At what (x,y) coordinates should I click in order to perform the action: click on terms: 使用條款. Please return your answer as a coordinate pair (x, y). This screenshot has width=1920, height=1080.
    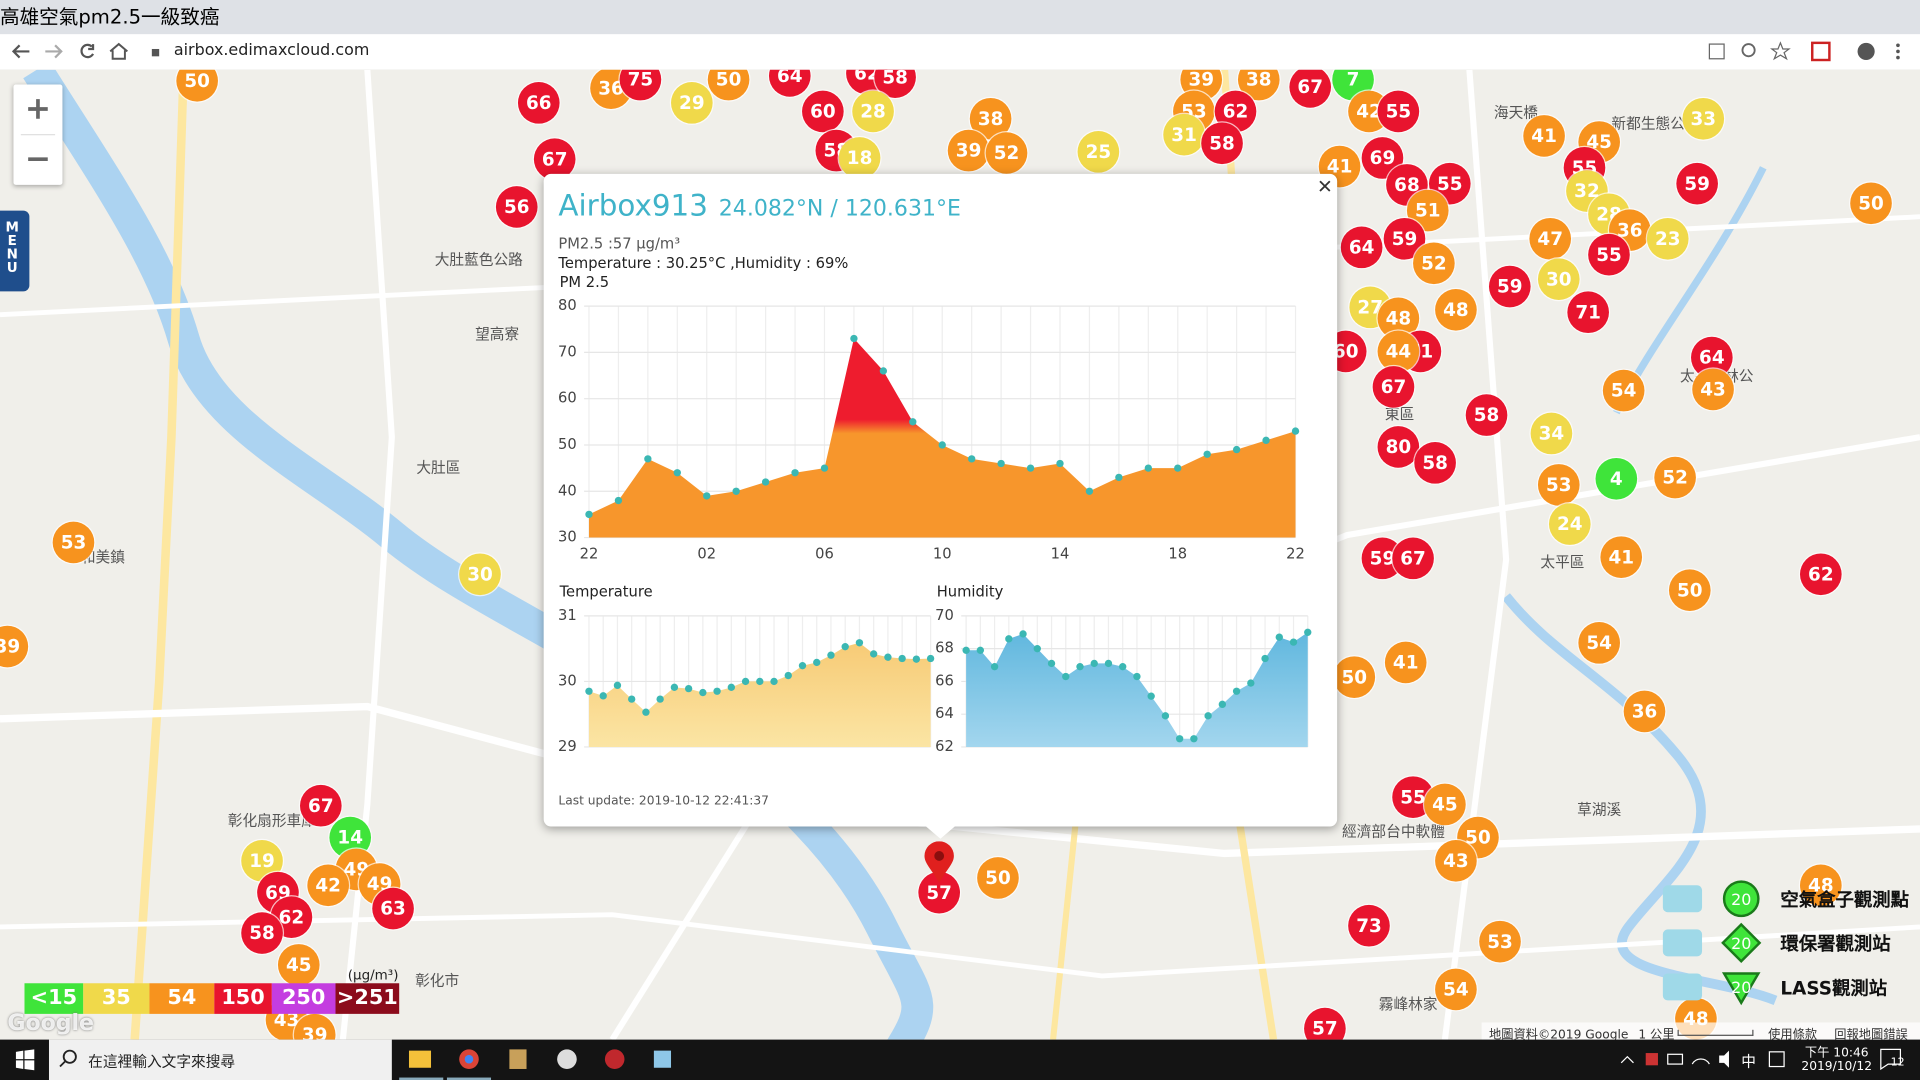
    Looking at the image, I should click on (1793, 1034).